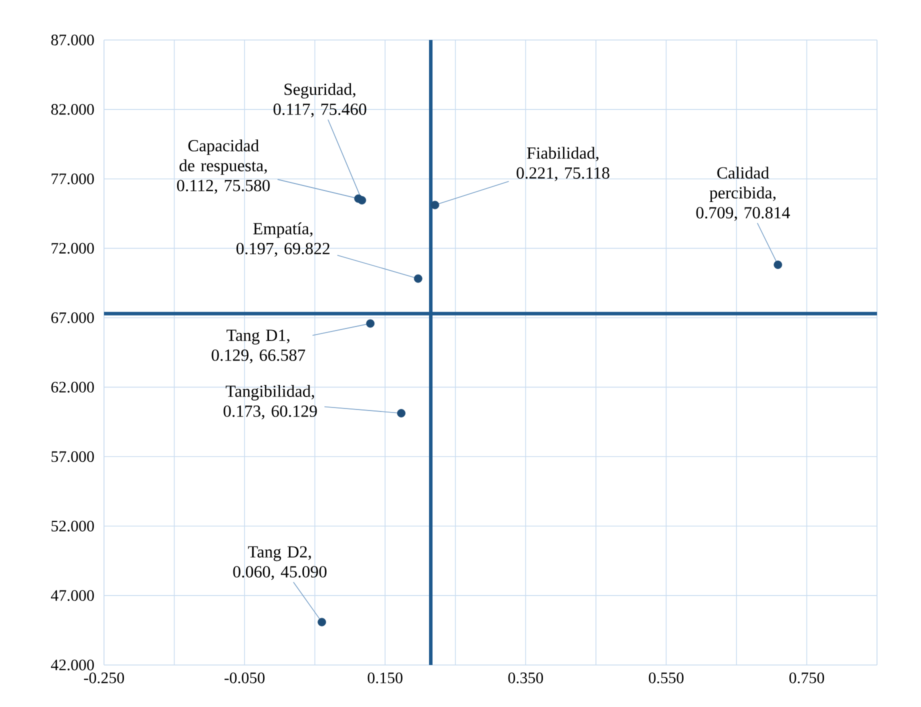 This screenshot has height=707, width=921. I want to click on annotation: Seguridad, 0.117, 75.460, so click(320, 100).